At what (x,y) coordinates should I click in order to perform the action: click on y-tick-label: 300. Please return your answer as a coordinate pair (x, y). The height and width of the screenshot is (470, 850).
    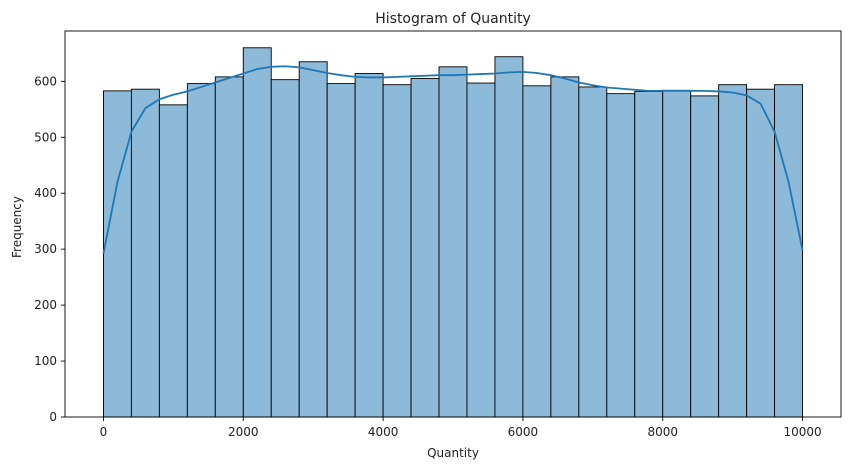
    Looking at the image, I should click on (45, 249).